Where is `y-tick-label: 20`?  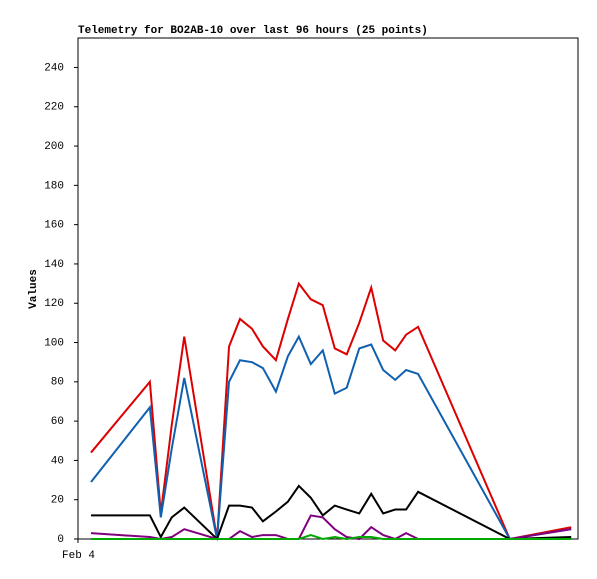 y-tick-label: 20 is located at coordinates (57, 501).